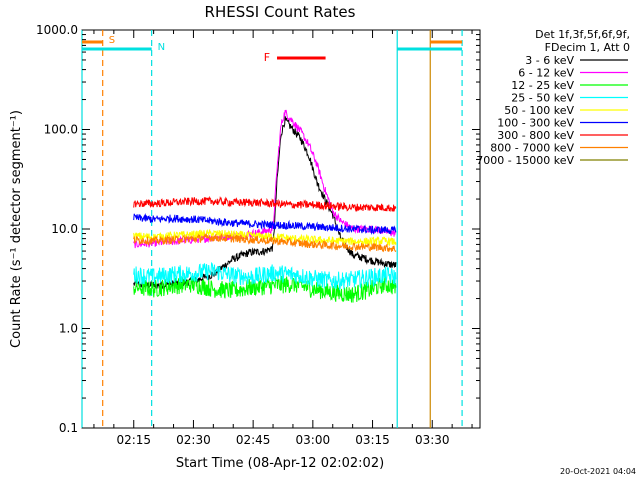  Describe the element at coordinates (432, 440) in the screenshot. I see `x-tick-label: 03:30` at that location.